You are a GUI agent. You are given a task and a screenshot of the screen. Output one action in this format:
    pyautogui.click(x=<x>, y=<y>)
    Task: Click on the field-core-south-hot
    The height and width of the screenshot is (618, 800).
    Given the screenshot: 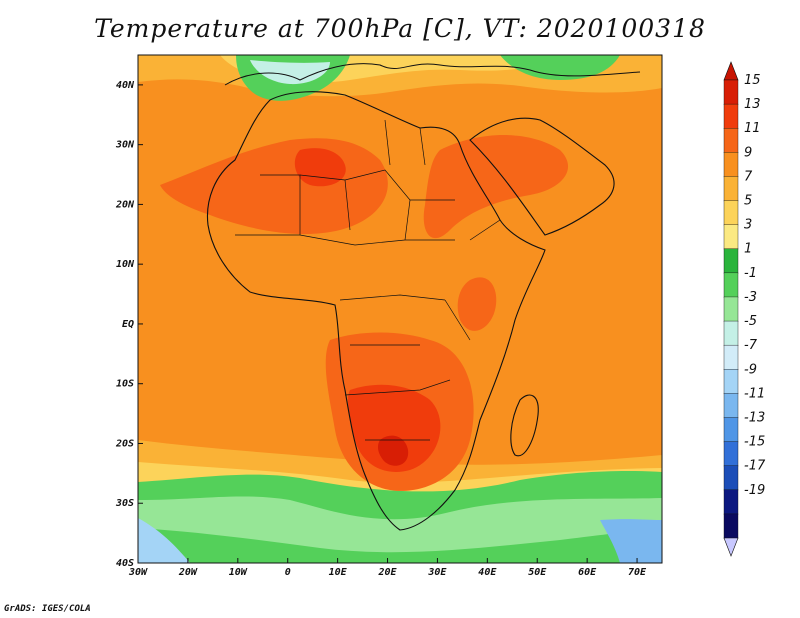 What is the action you would take?
    pyautogui.click(x=394, y=428)
    